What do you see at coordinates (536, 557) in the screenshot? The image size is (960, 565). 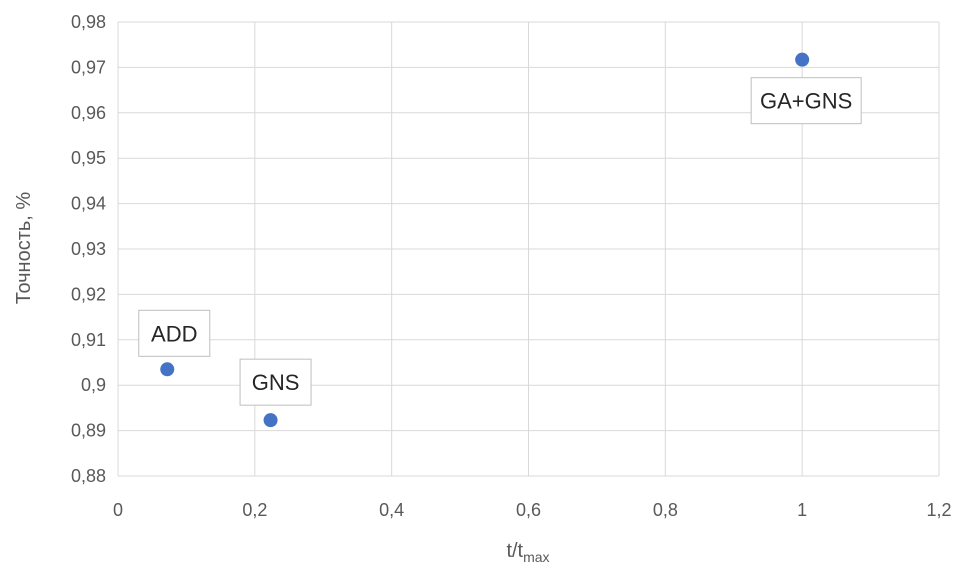 I see `x-axis-title-subscript: max` at bounding box center [536, 557].